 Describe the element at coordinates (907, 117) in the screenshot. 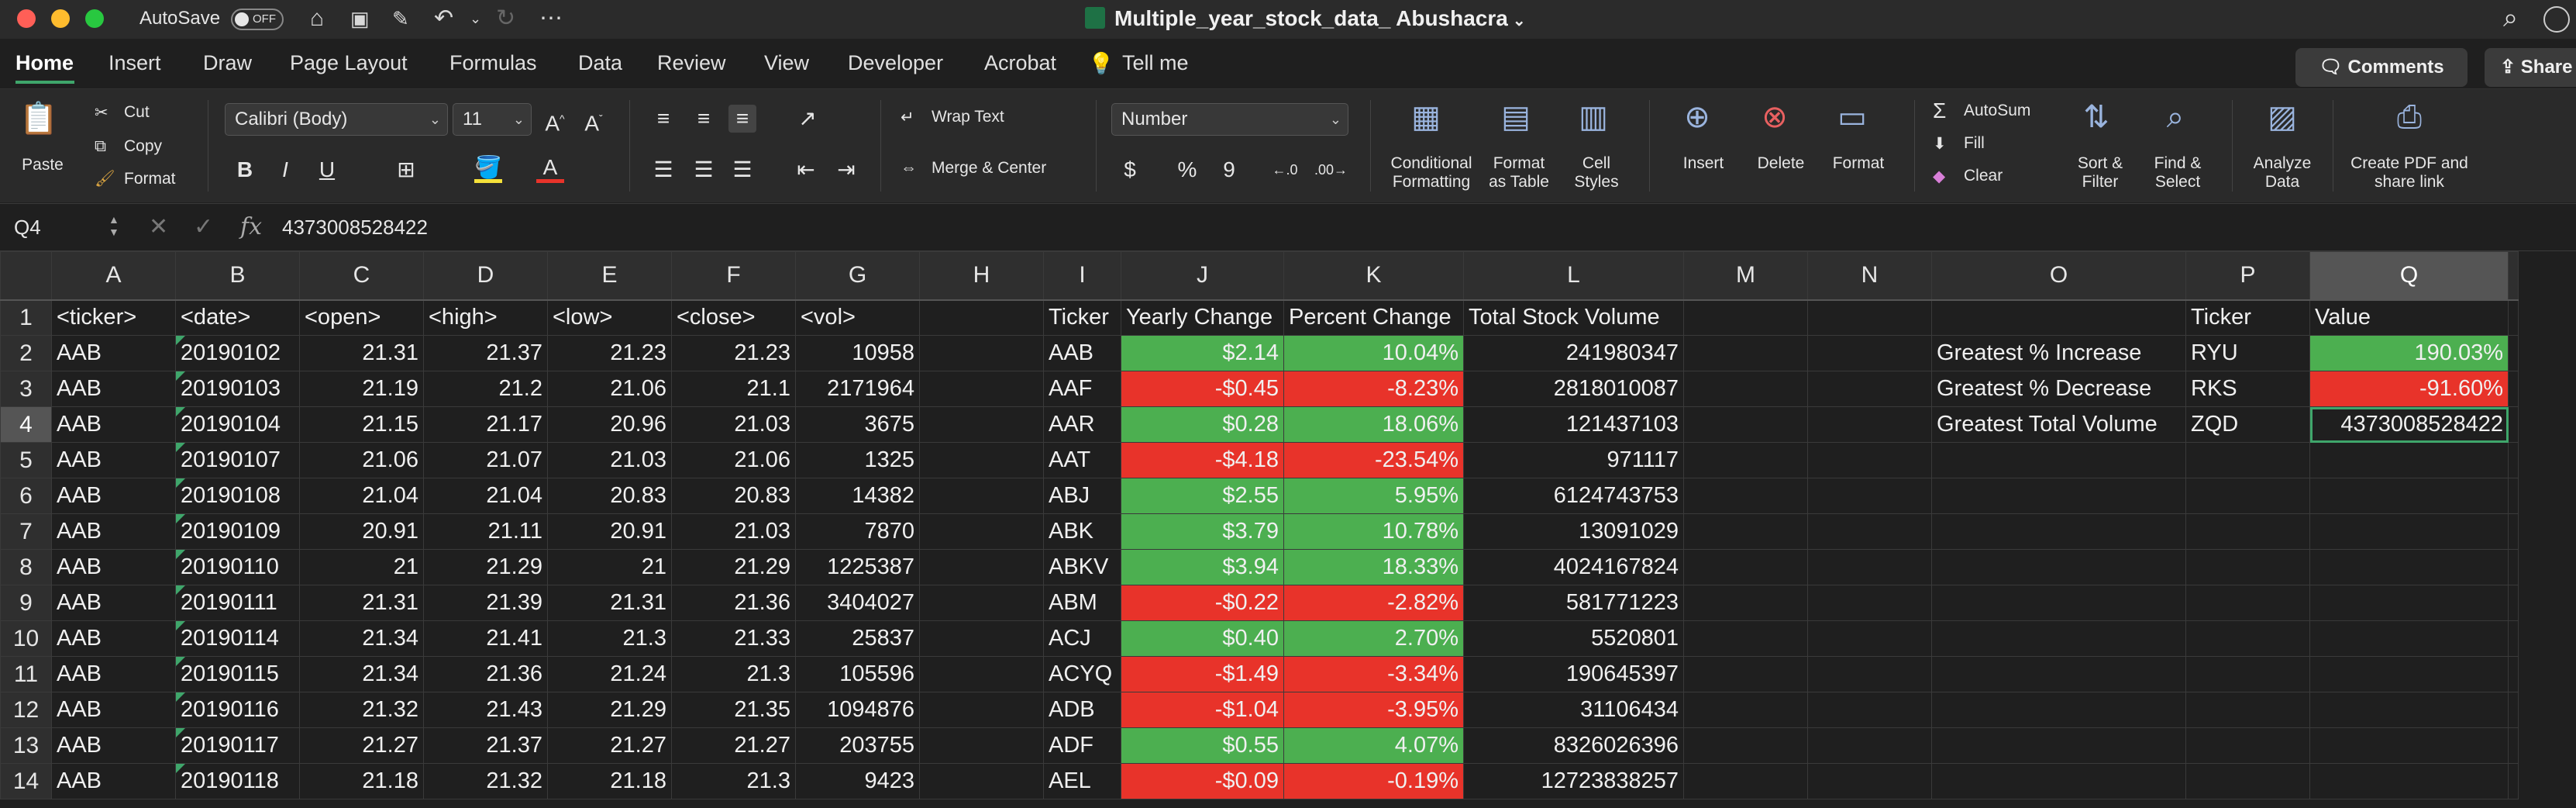

I see `wrap-text-icon: ↵` at that location.